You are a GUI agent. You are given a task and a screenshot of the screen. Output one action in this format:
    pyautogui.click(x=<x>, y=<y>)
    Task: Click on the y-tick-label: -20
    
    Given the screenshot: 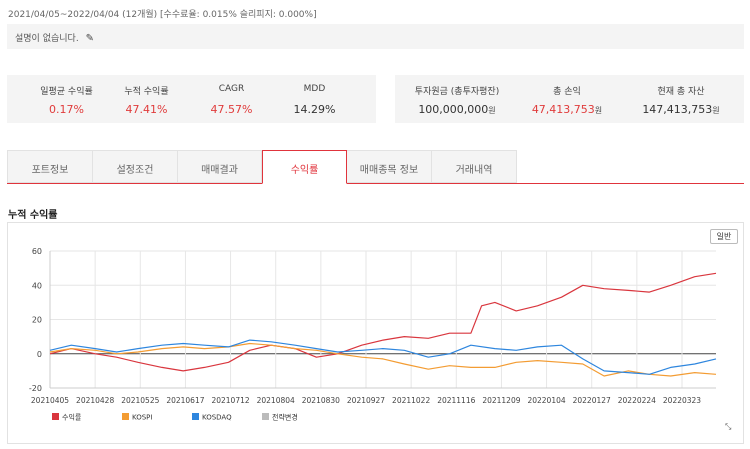 What is the action you would take?
    pyautogui.click(x=35, y=388)
    